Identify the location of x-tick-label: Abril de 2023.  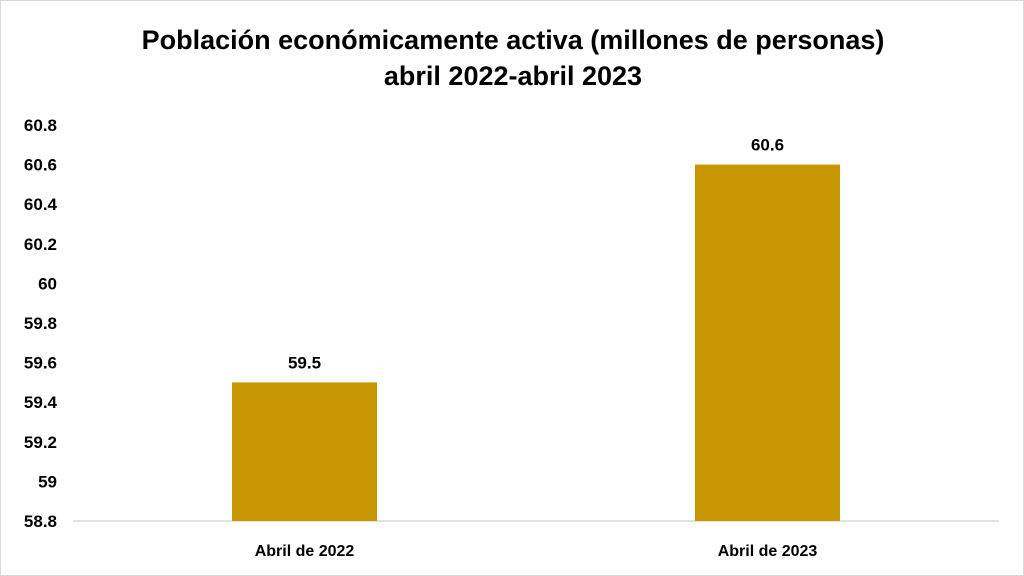
(768, 551).